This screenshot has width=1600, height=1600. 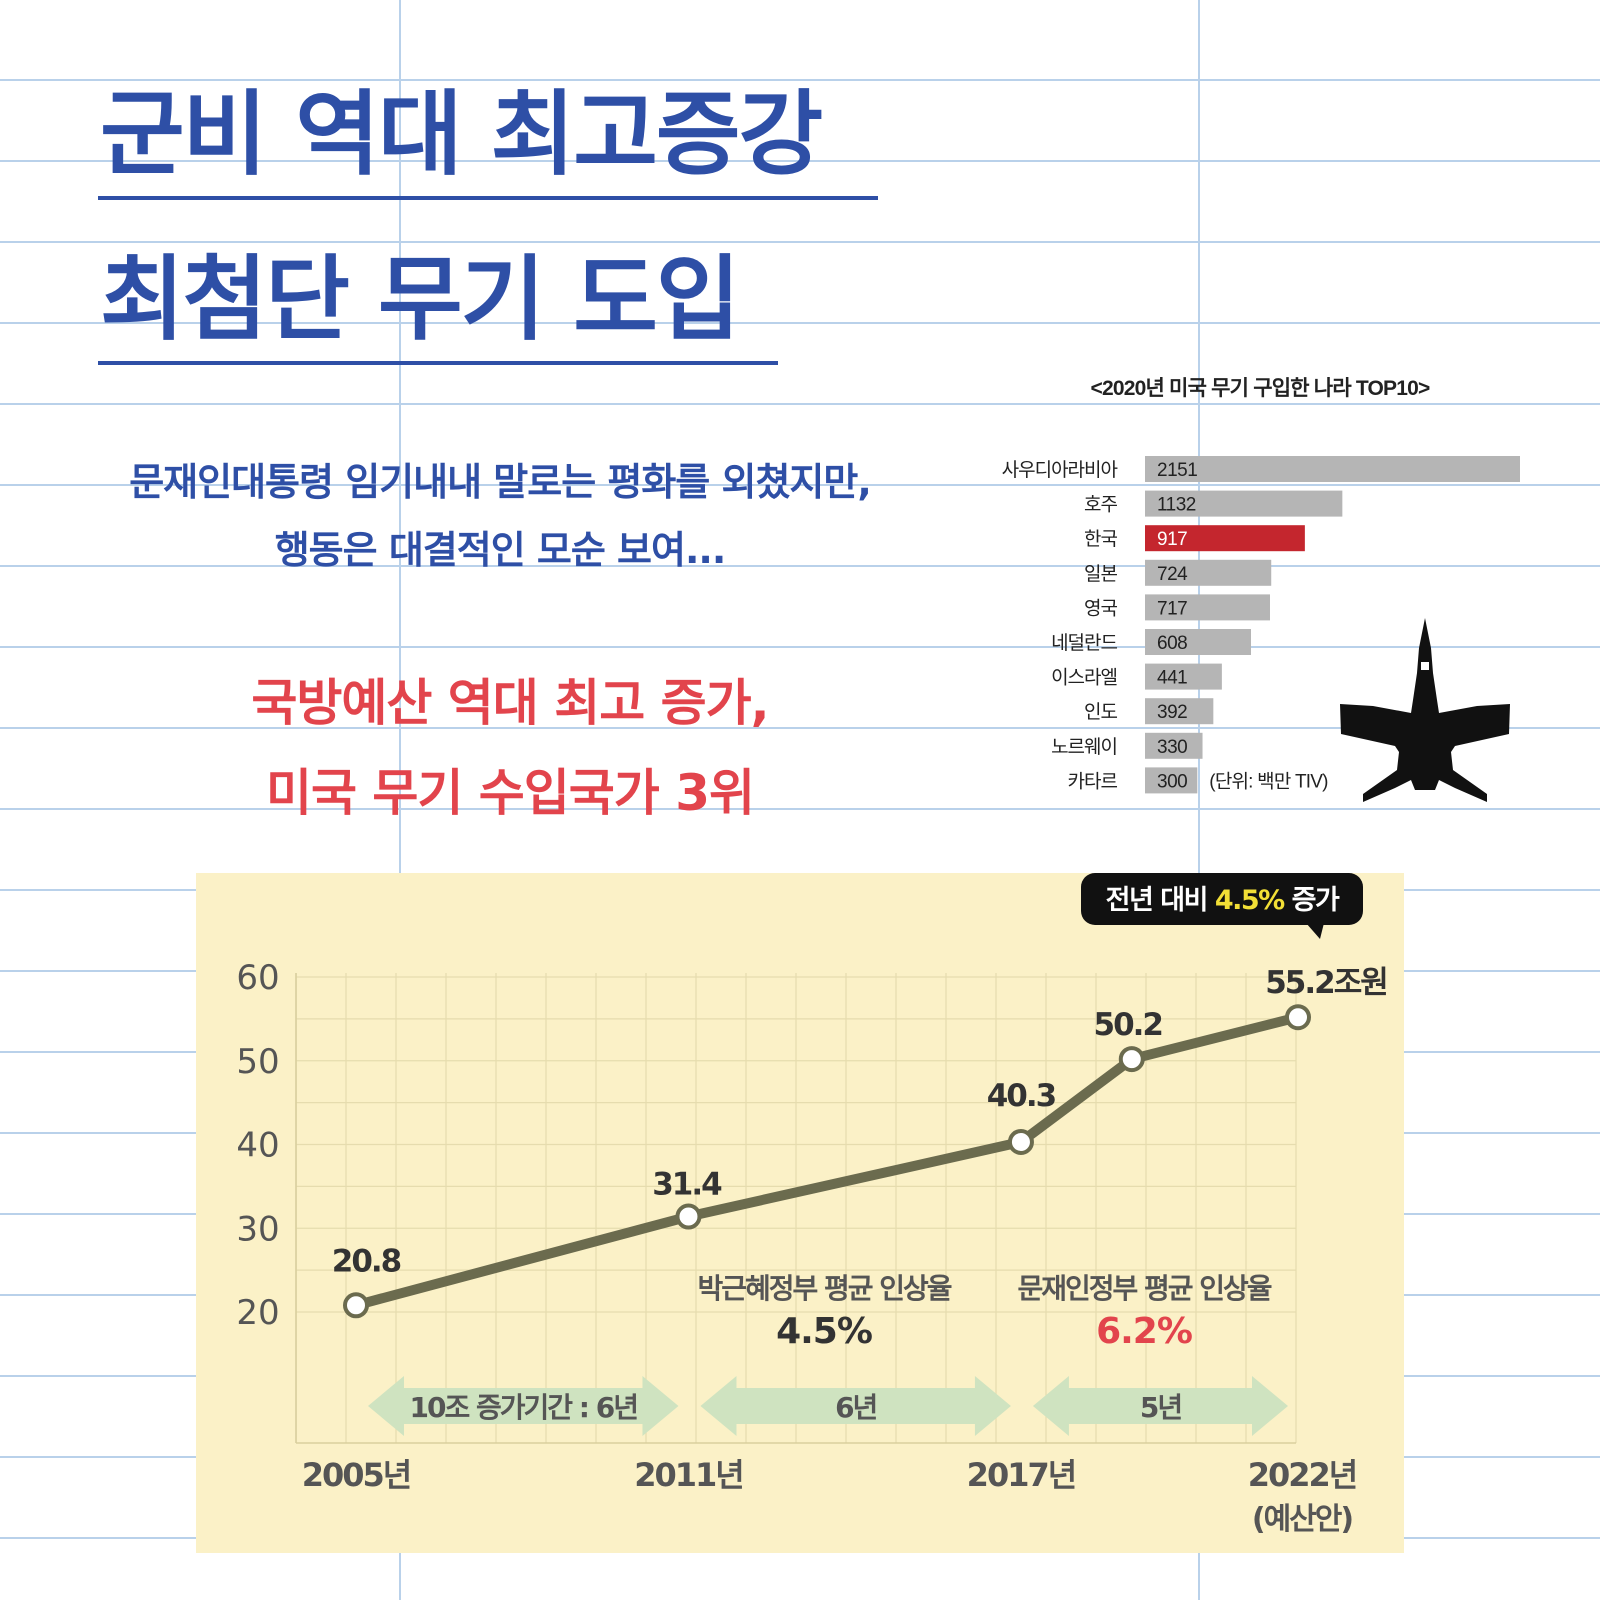 What do you see at coordinates (420, 299) in the screenshot?
I see `headline-line-2: 최첨단 무기 도입` at bounding box center [420, 299].